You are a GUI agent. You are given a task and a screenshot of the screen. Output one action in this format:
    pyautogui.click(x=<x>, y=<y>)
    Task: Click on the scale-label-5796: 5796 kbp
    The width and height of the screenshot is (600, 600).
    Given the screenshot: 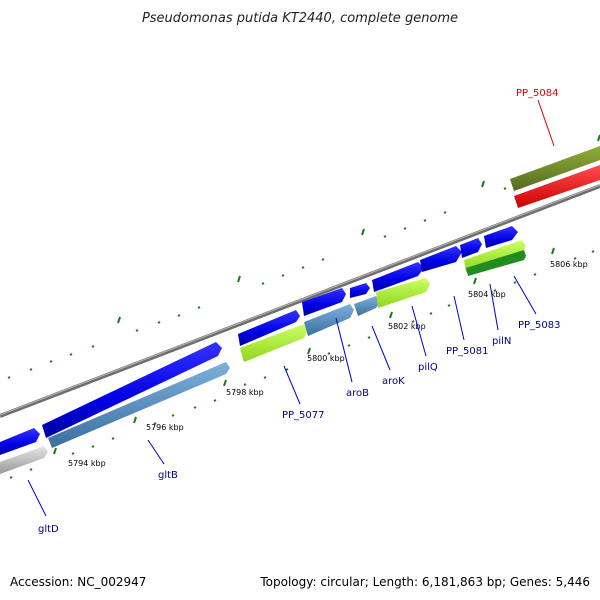 What is the action you would take?
    pyautogui.click(x=165, y=427)
    